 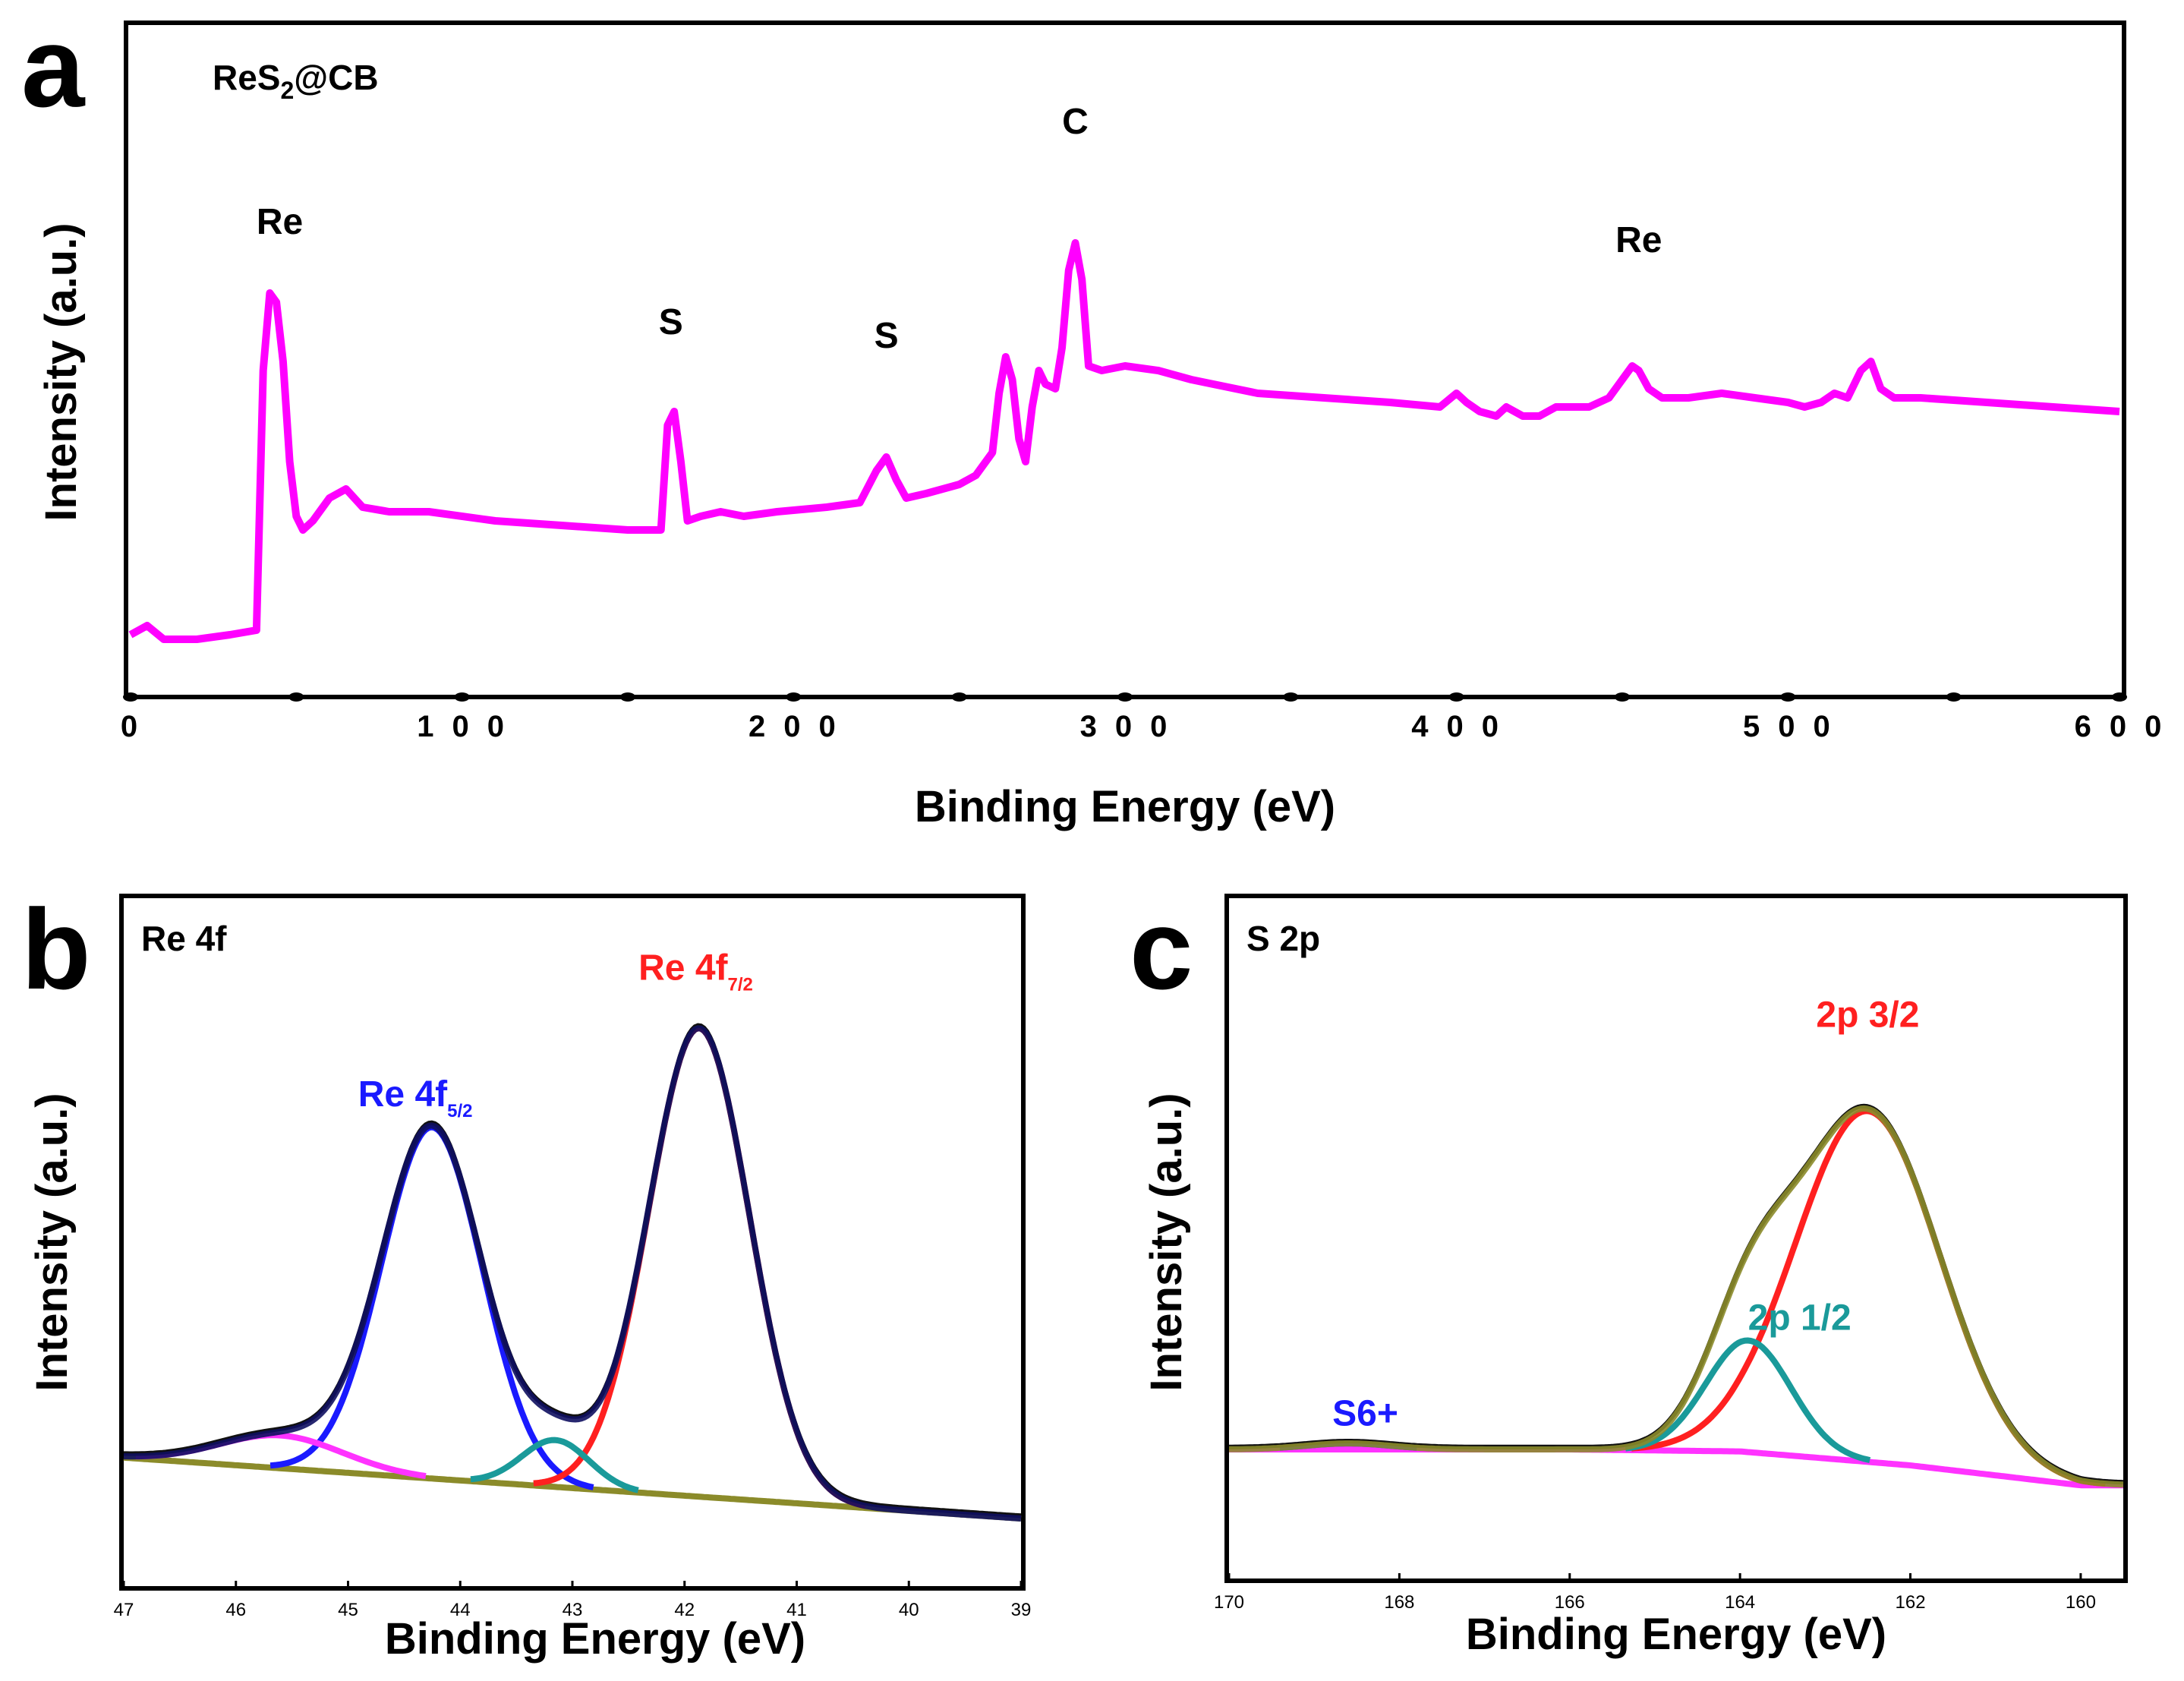 What do you see at coordinates (1655, 1593) in the screenshot?
I see `panel-c-x-ticks: 170 168 166 164 162 160` at bounding box center [1655, 1593].